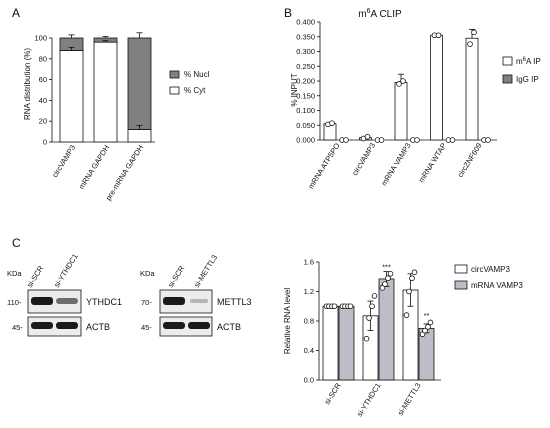 This screenshot has width=550, height=428. I want to click on blot-left-marker-1: 110-, so click(14, 302).